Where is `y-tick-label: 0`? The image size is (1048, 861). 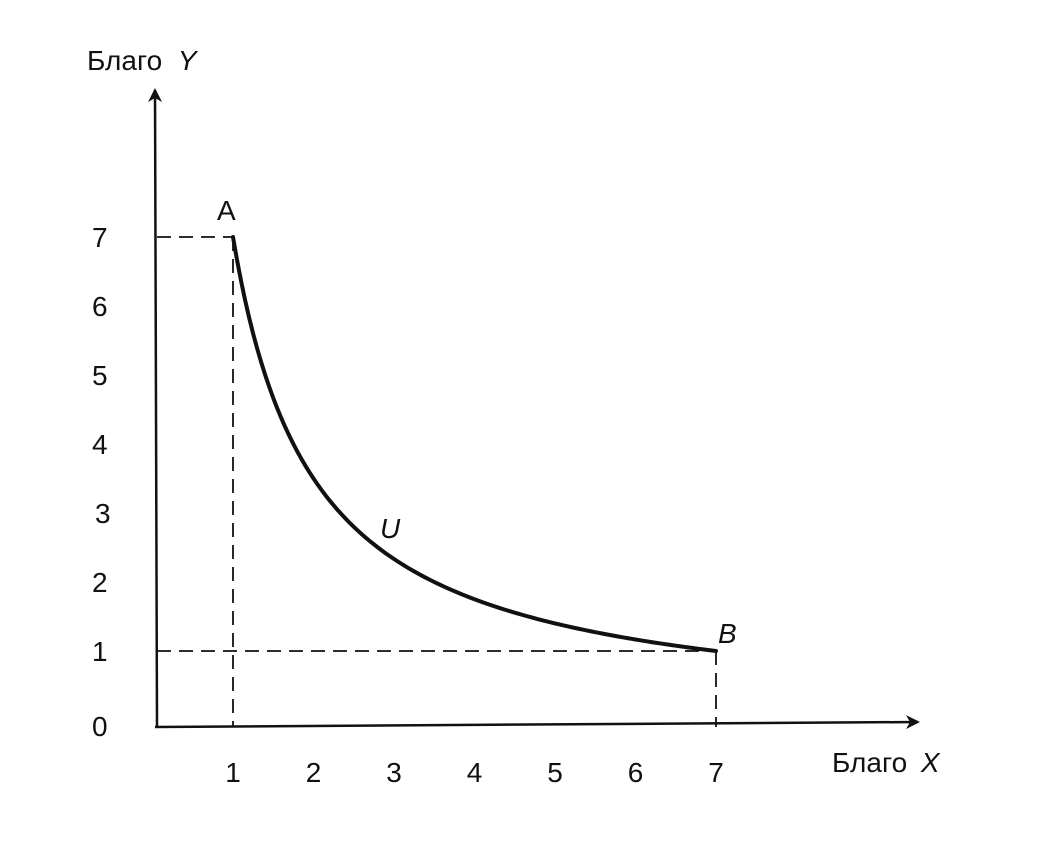 y-tick-label: 0 is located at coordinates (100, 726).